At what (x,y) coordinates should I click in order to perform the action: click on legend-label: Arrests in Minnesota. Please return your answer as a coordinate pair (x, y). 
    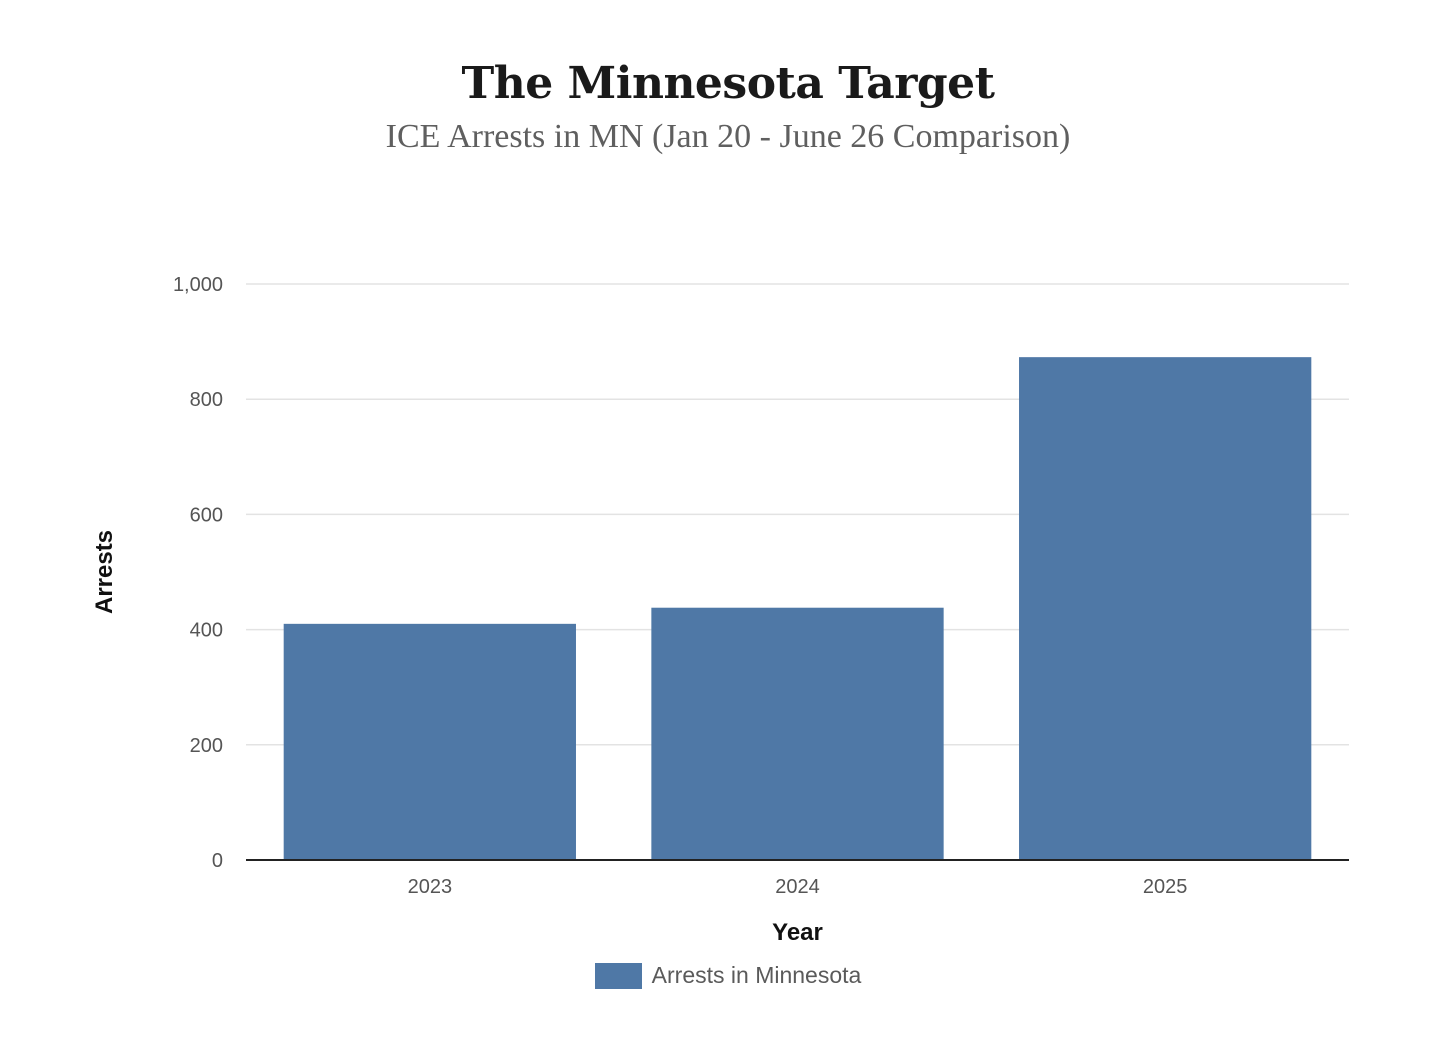
    Looking at the image, I should click on (756, 975).